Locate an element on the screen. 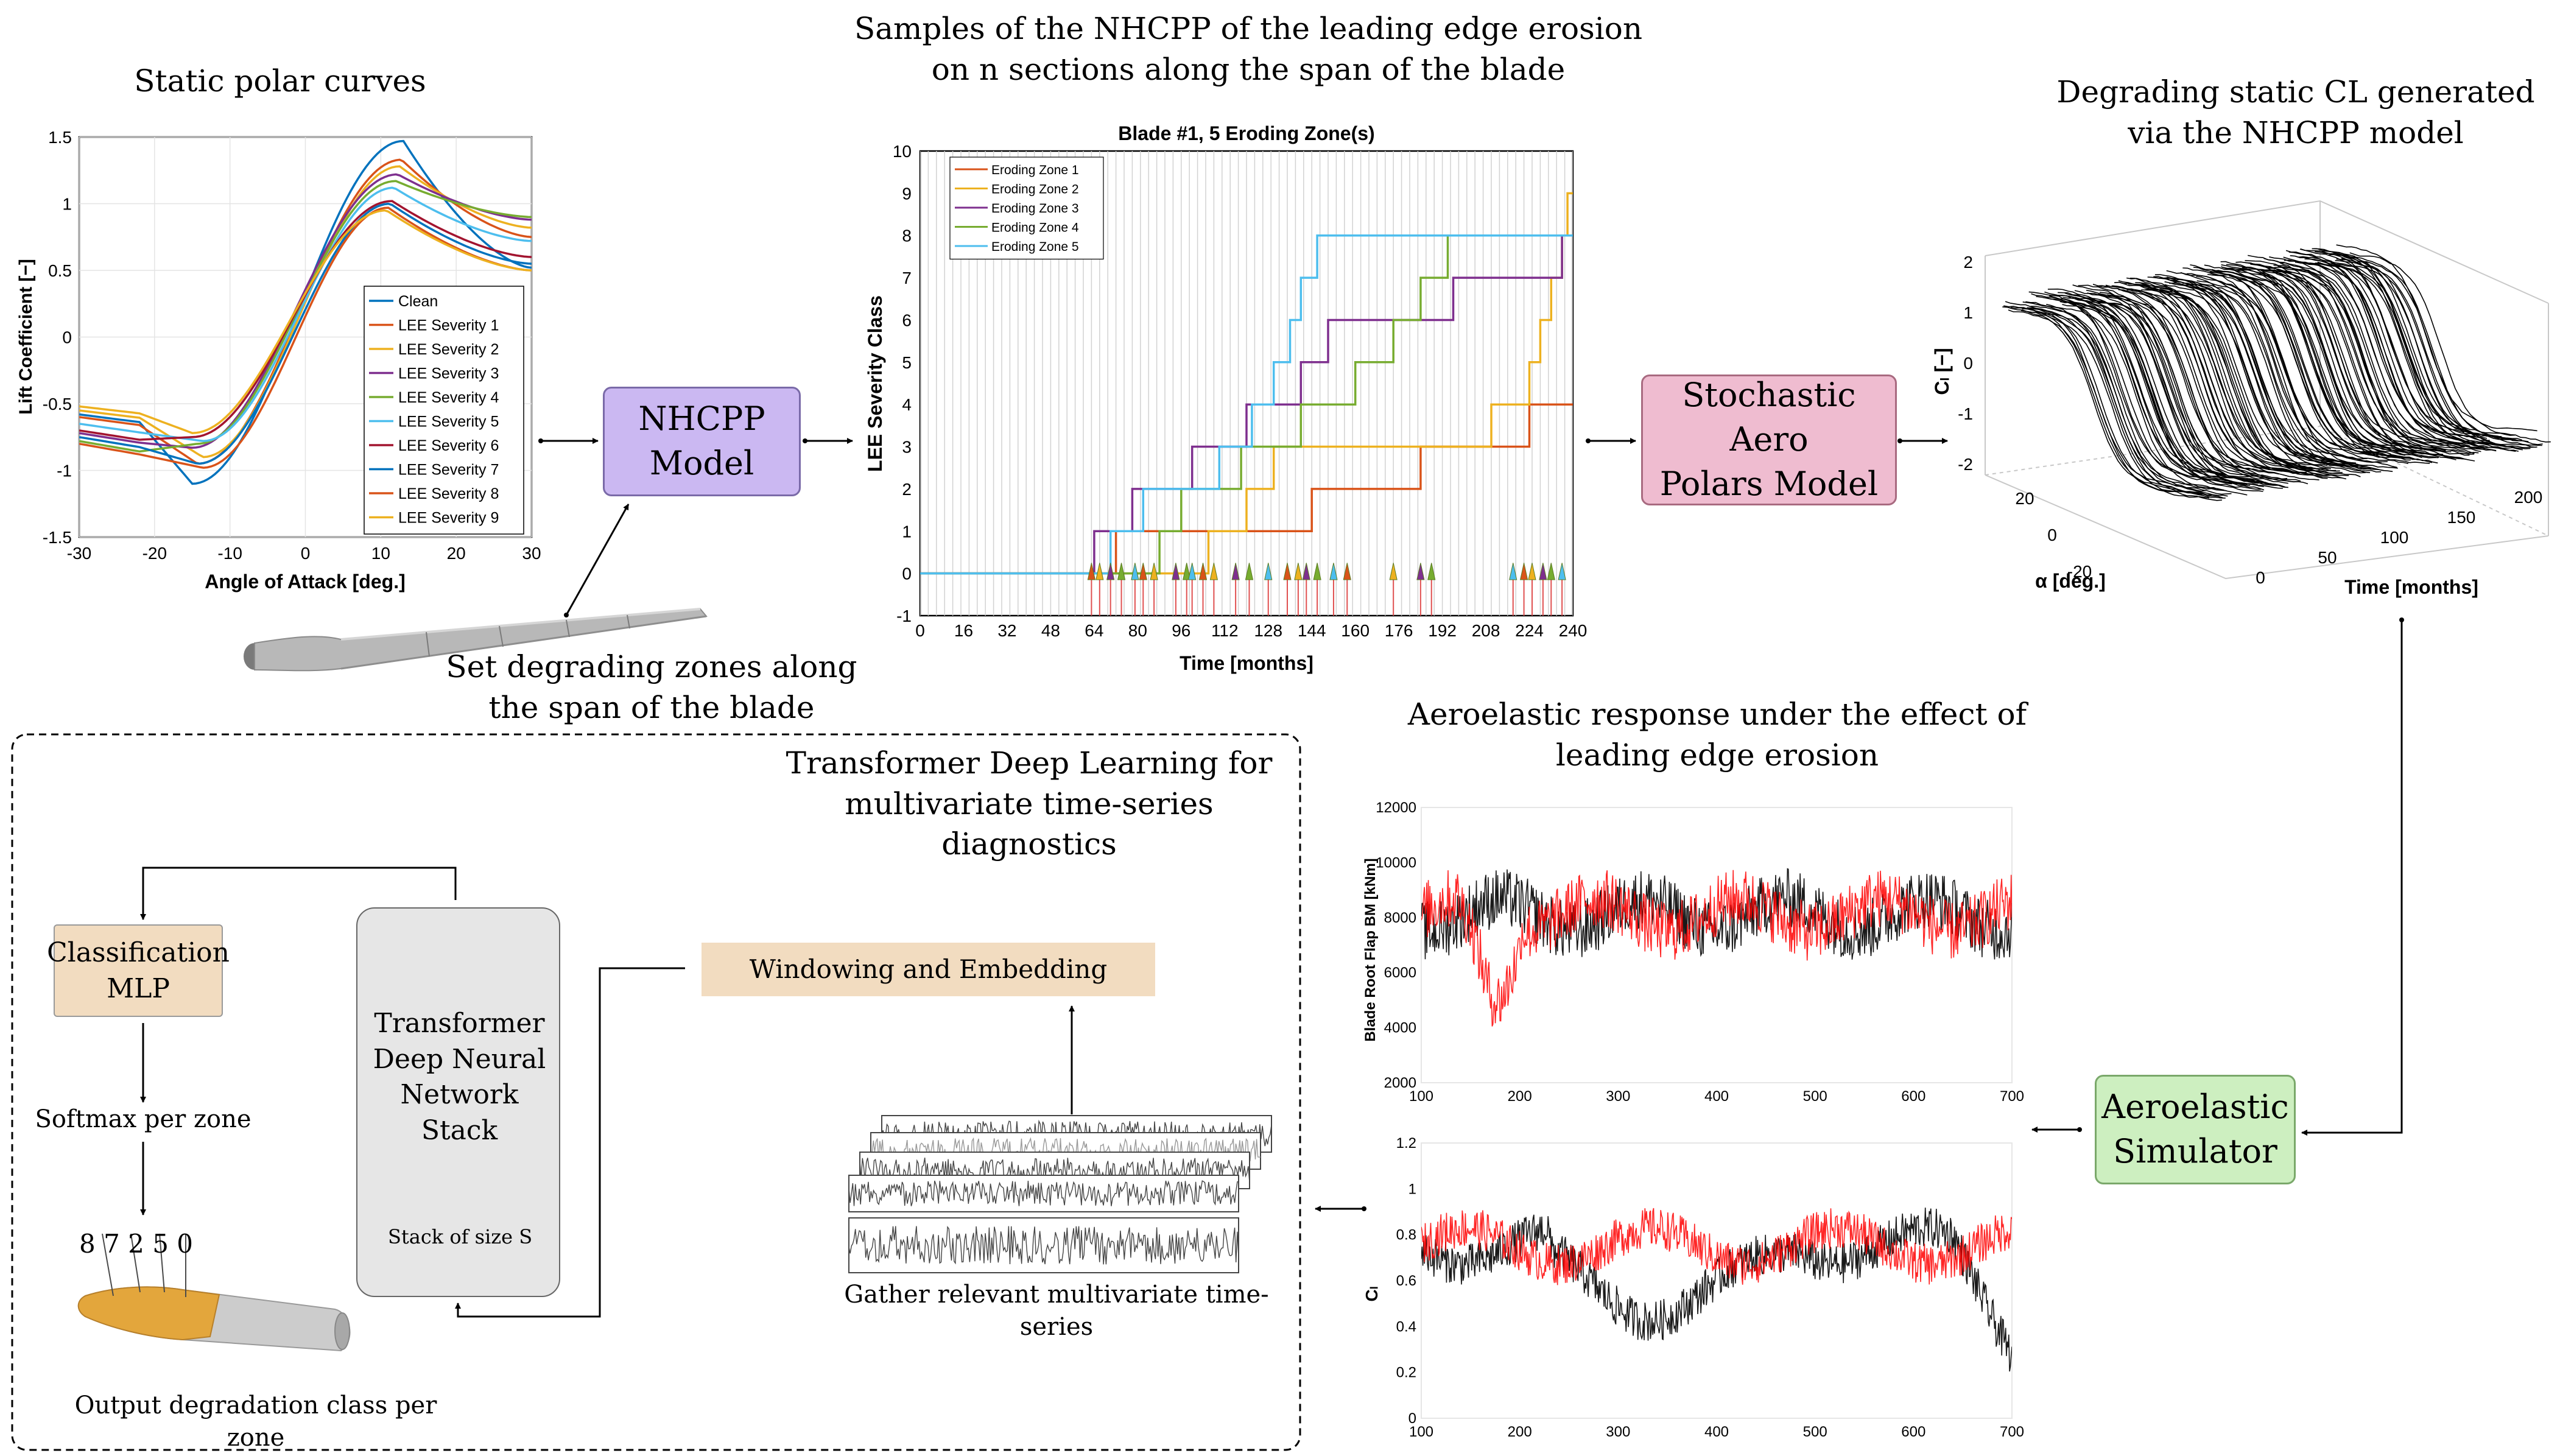 The height and width of the screenshot is (1456, 2560). polar-ytick: -0.5 is located at coordinates (57, 404).